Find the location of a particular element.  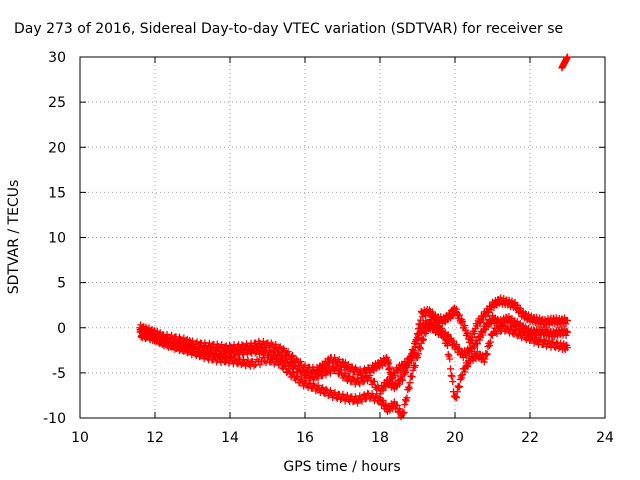

x-tick-label: 24 is located at coordinates (605, 438).